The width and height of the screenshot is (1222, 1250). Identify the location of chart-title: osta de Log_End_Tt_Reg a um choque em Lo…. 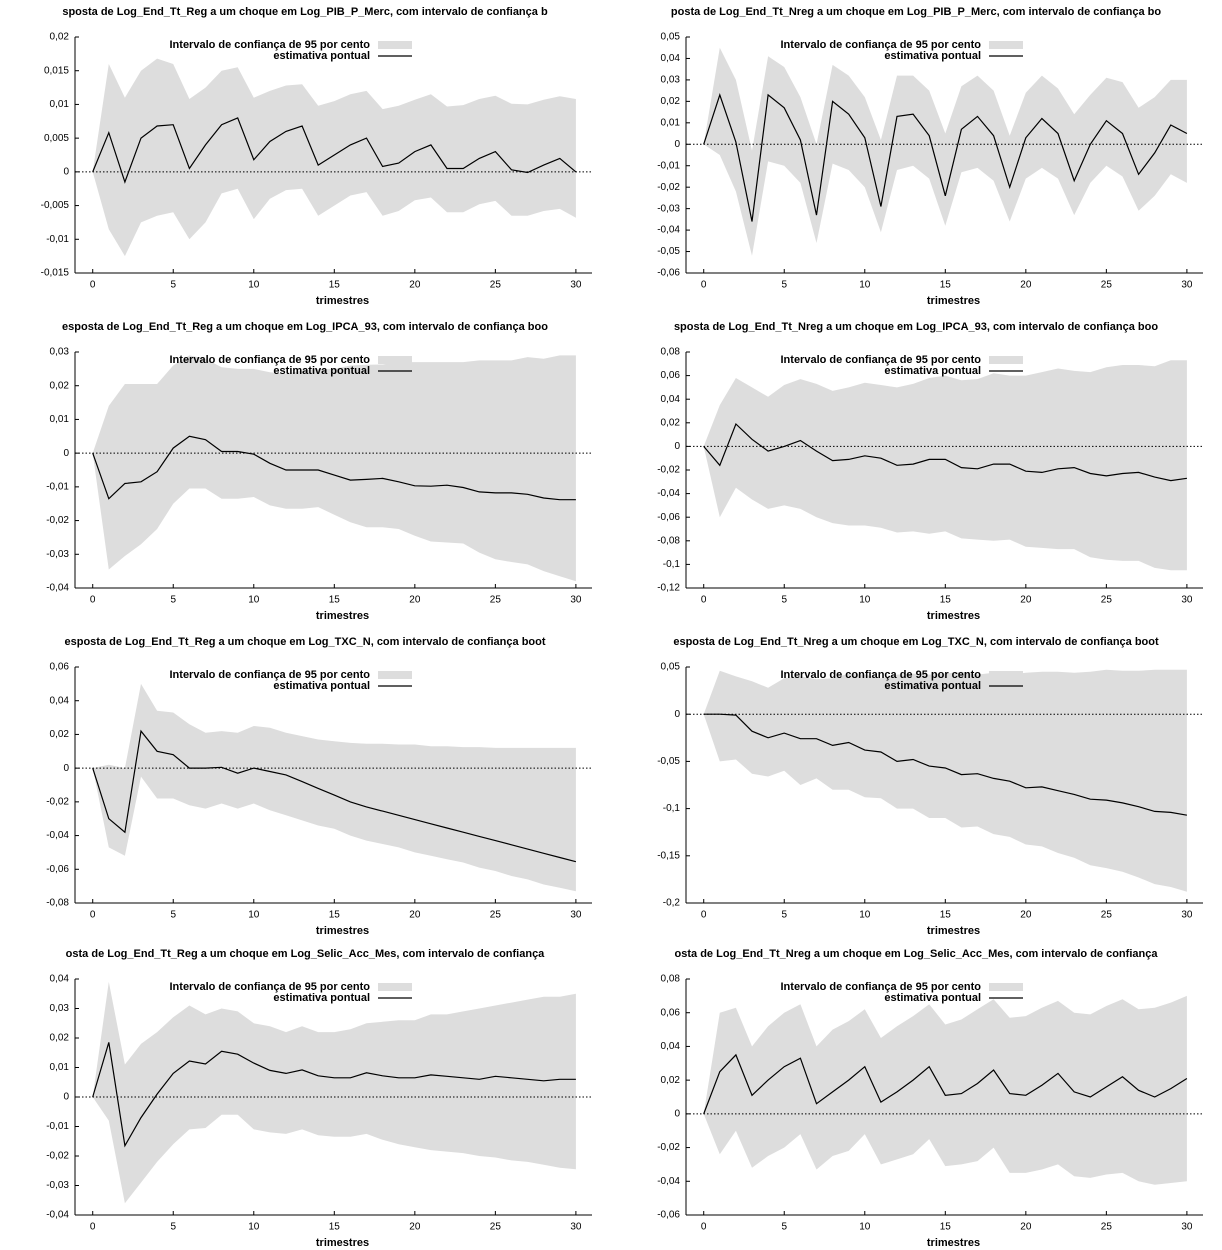
(306, 954).